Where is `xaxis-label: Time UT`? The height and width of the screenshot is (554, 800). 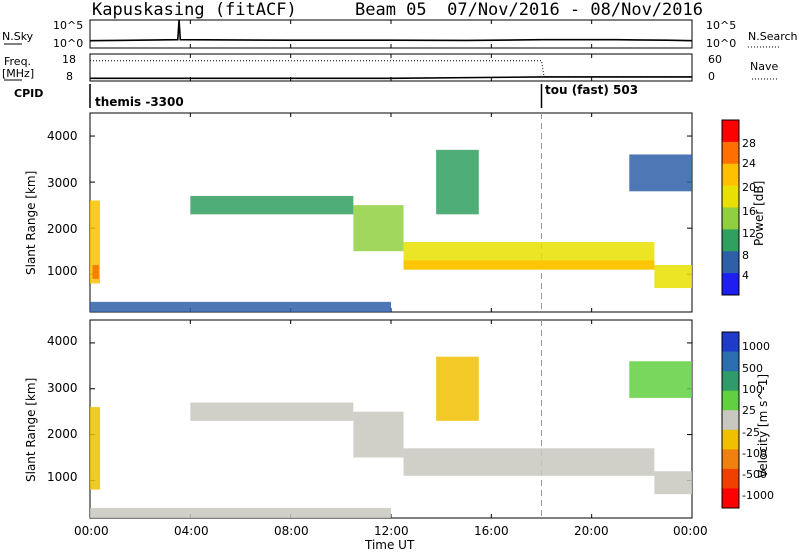 xaxis-label: Time UT is located at coordinates (390, 545).